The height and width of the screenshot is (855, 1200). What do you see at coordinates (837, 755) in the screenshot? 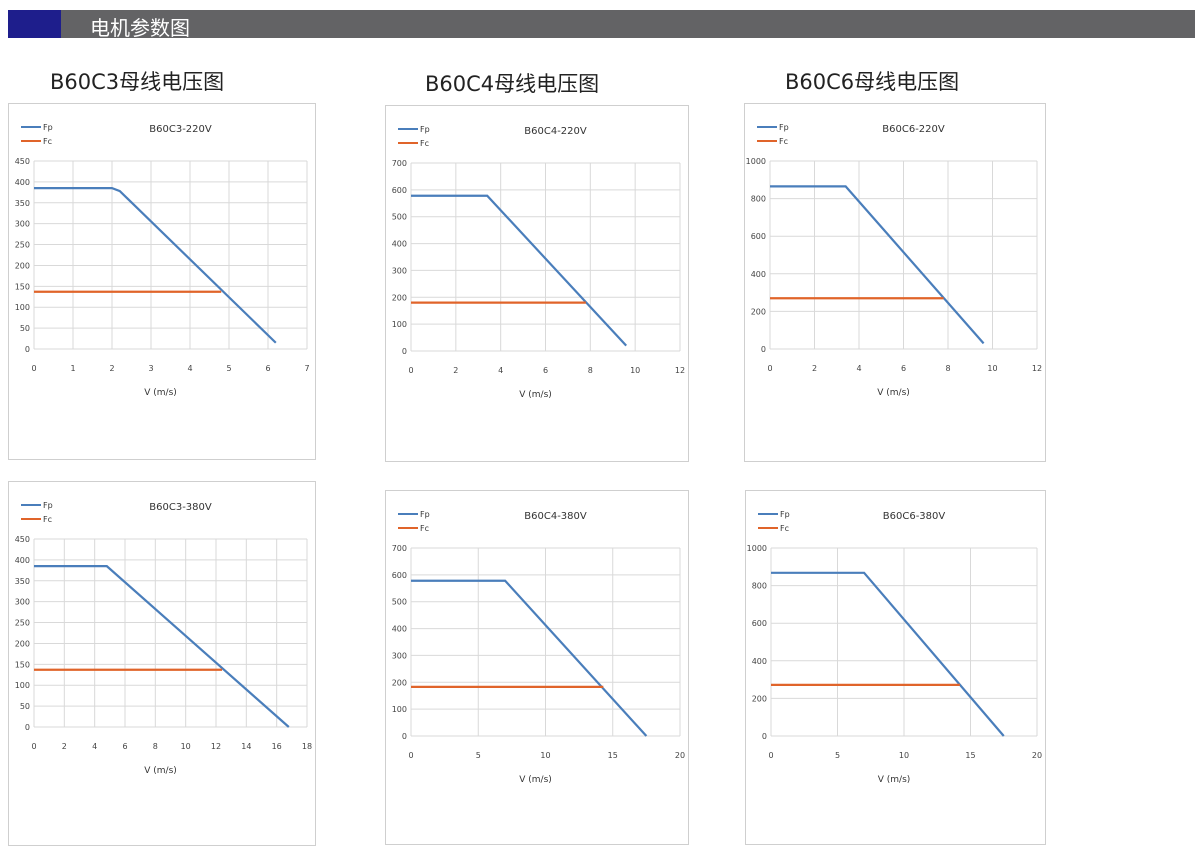
I see `x-tick-label: 5` at bounding box center [837, 755].